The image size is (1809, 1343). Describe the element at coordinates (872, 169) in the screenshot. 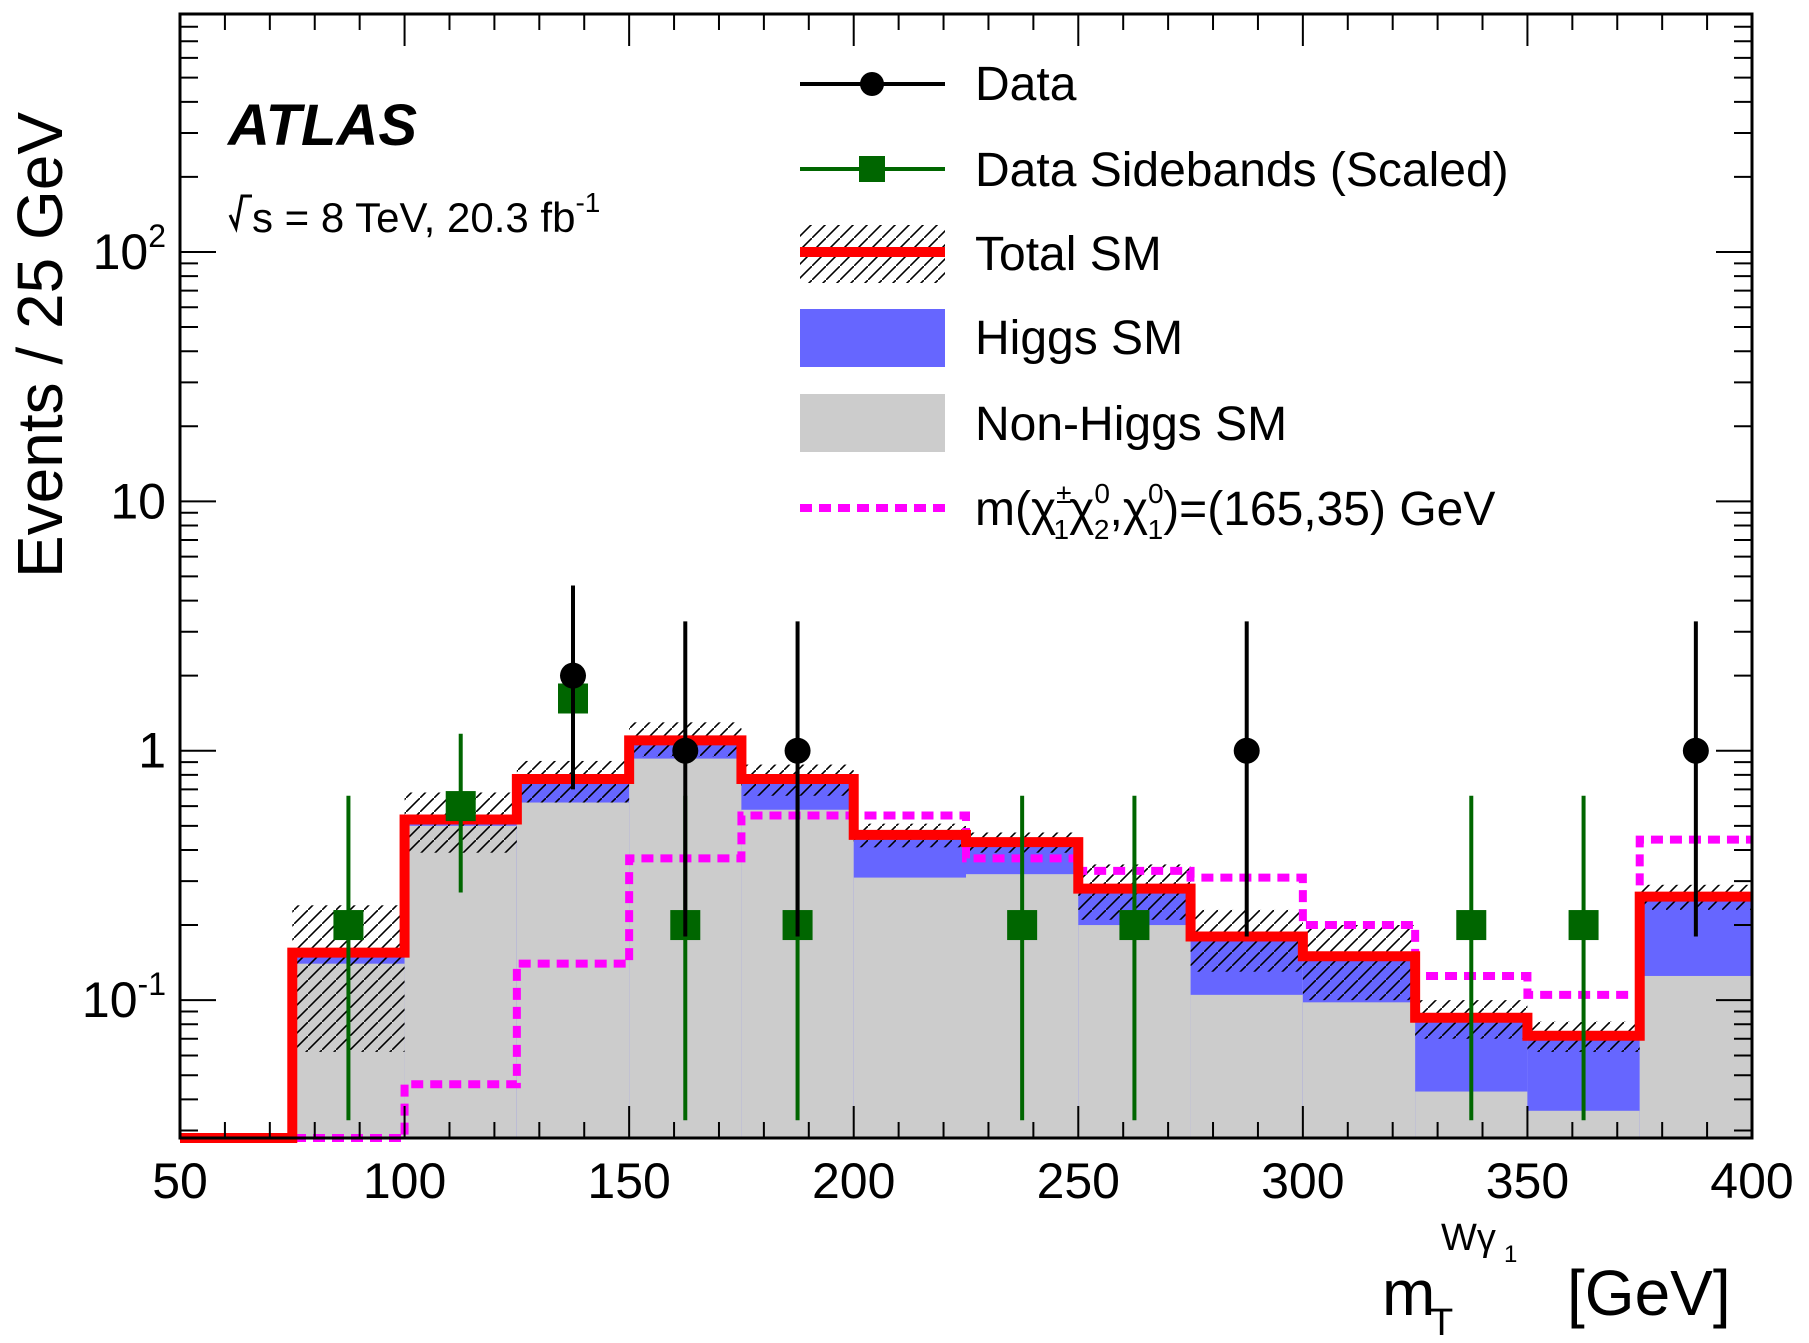

I see `legend-sideband-marker` at that location.